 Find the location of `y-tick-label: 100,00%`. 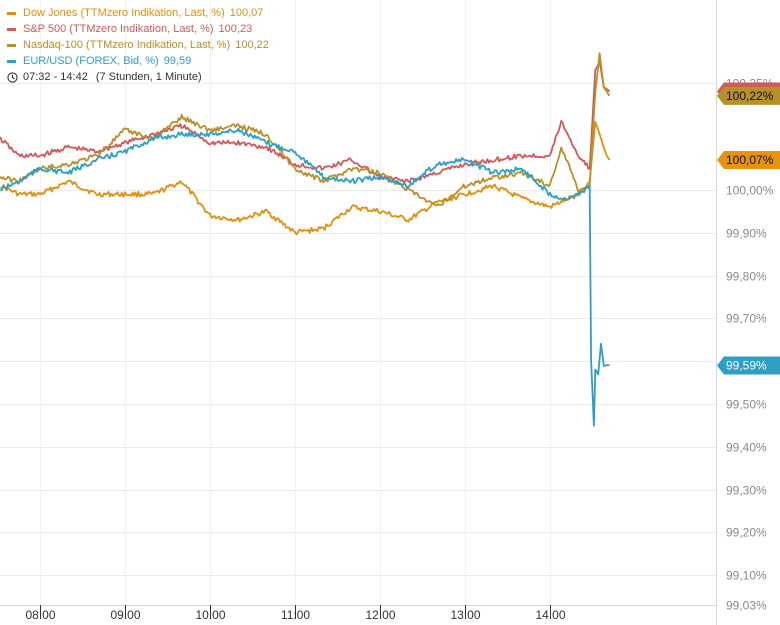

y-tick-label: 100,00% is located at coordinates (750, 191).